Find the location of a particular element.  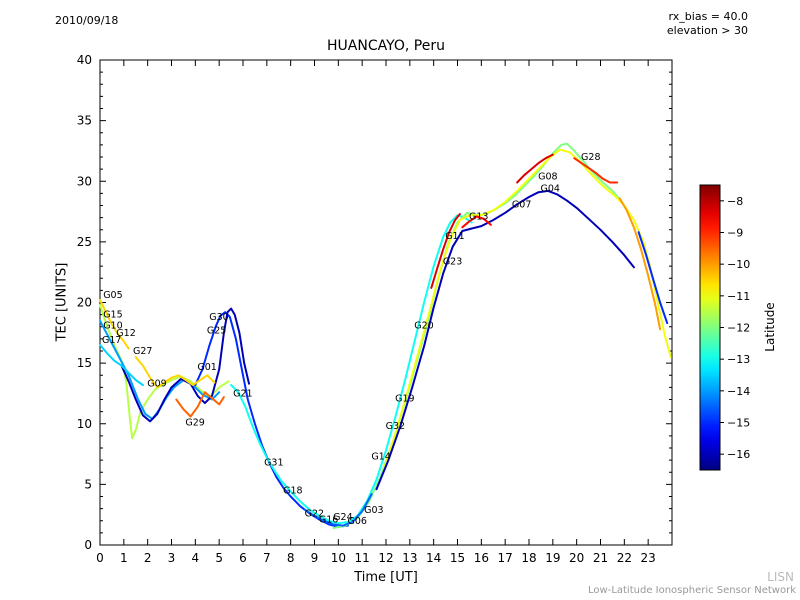

x-tick-label: 23 is located at coordinates (648, 558).